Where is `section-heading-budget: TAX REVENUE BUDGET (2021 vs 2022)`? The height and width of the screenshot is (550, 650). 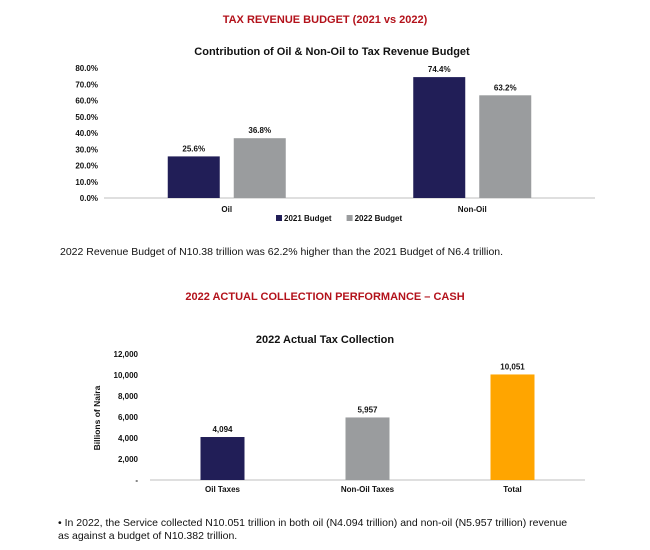 section-heading-budget: TAX REVENUE BUDGET (2021 vs 2022) is located at coordinates (325, 20).